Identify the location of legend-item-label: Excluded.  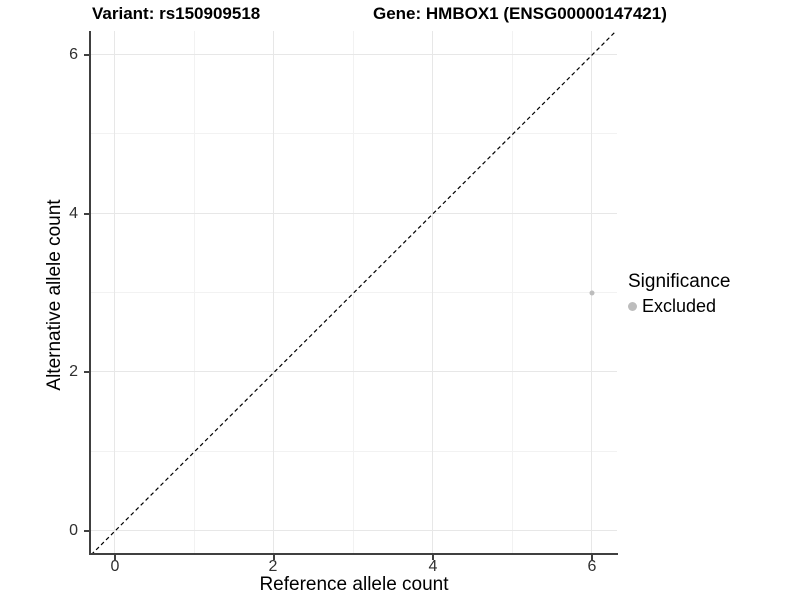
(679, 306).